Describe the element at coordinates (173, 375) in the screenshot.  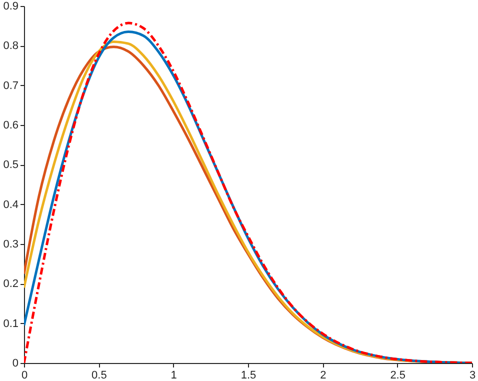
I see `x-tick-label: 1` at that location.